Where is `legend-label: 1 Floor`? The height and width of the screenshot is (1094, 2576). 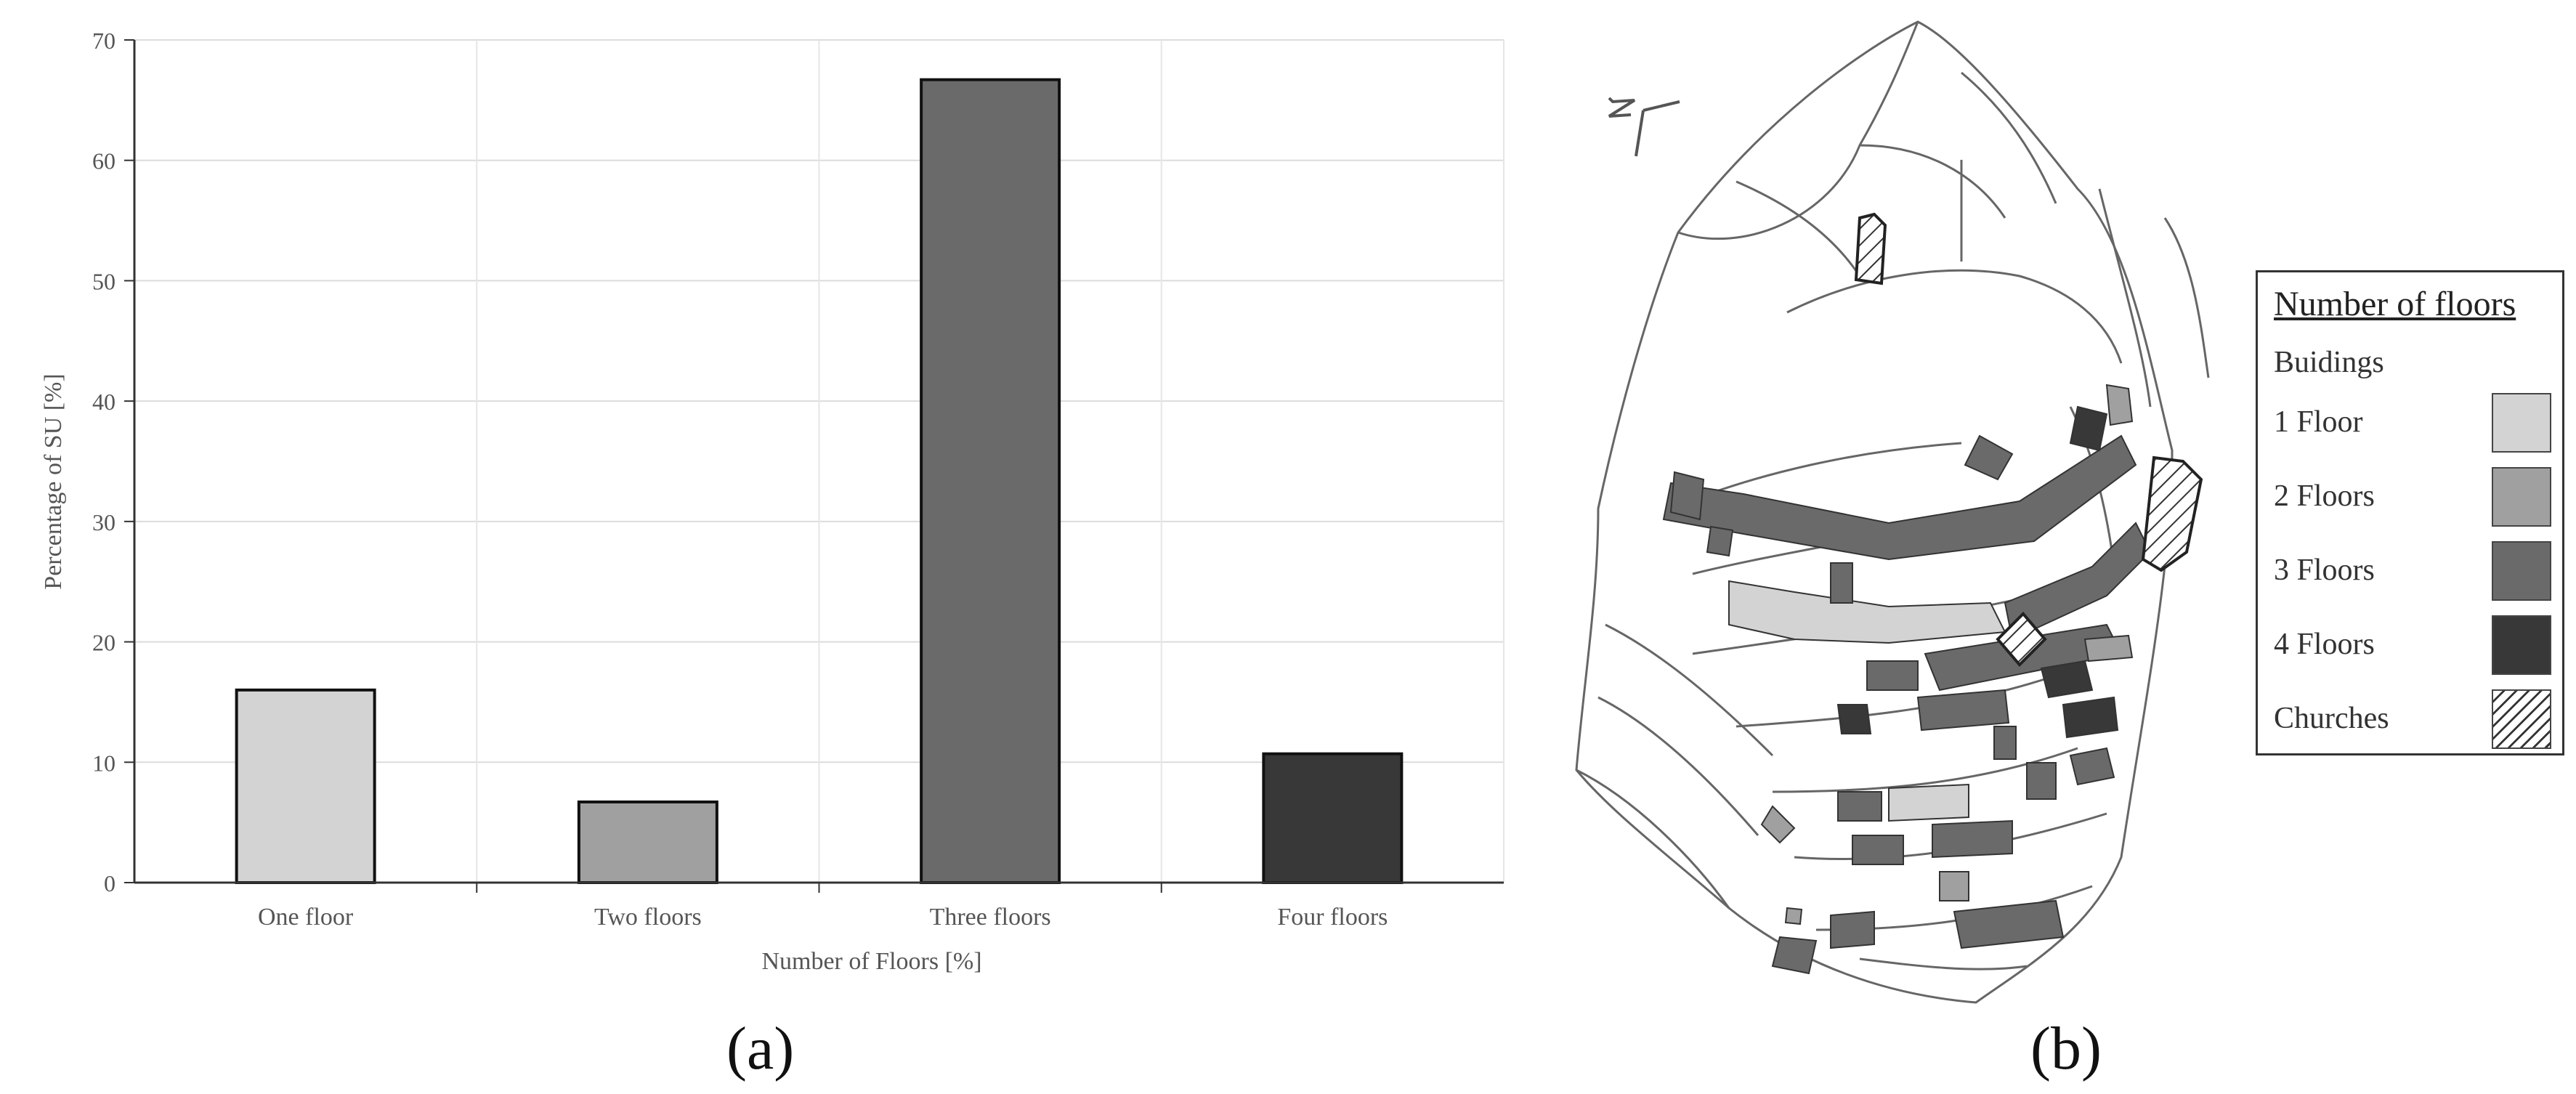 legend-label: 1 Floor is located at coordinates (2318, 422).